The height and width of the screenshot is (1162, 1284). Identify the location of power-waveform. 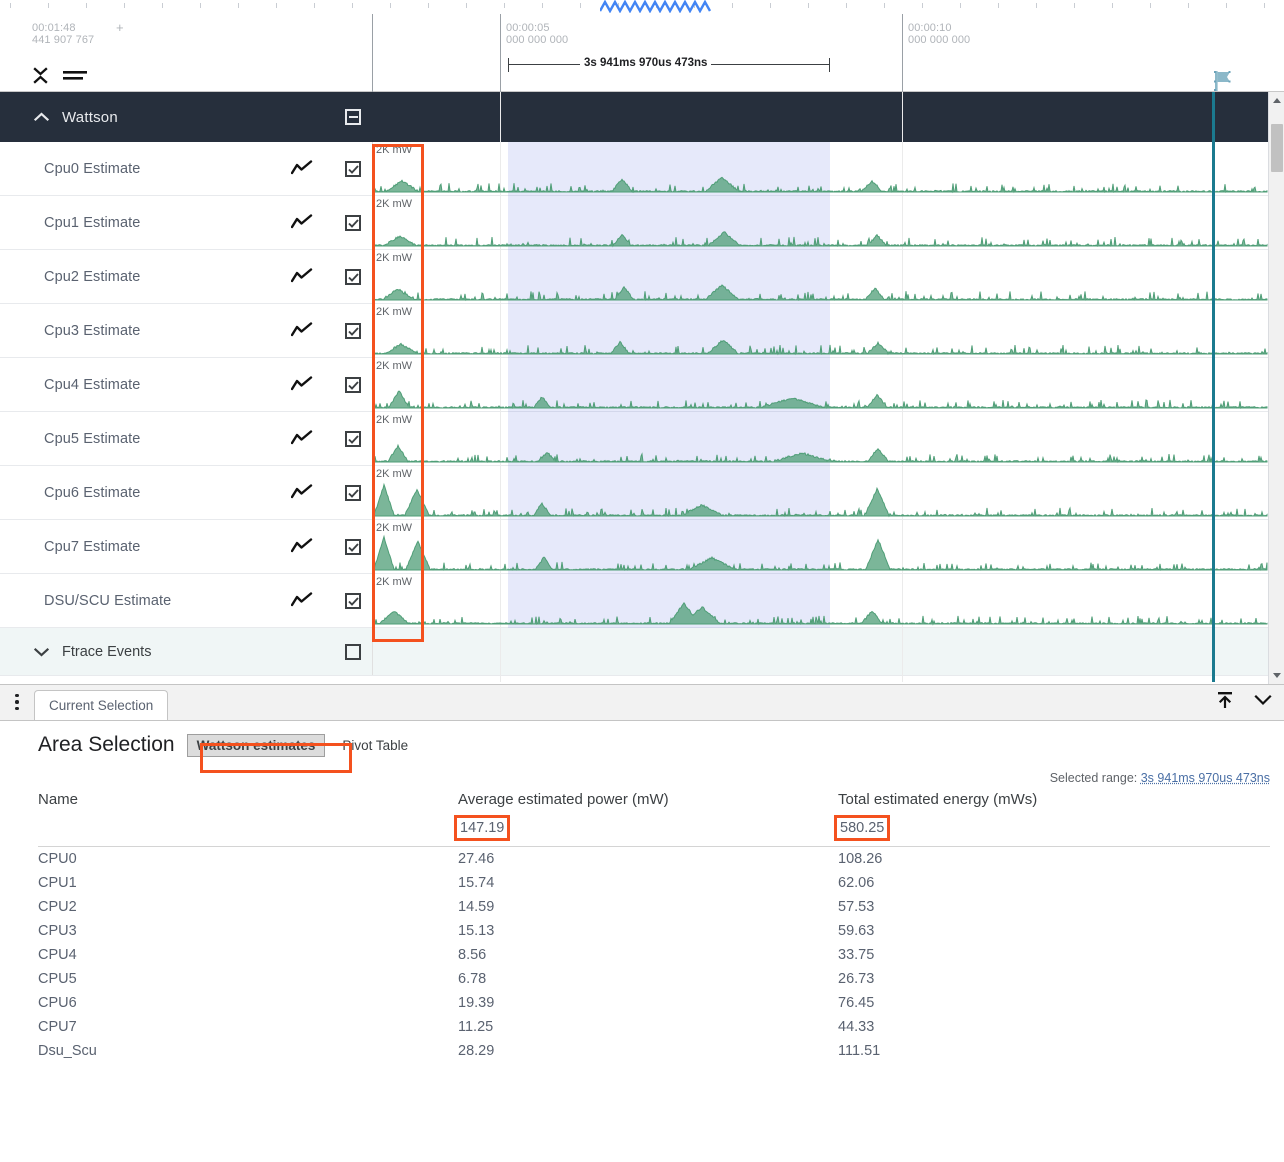
(820, 553).